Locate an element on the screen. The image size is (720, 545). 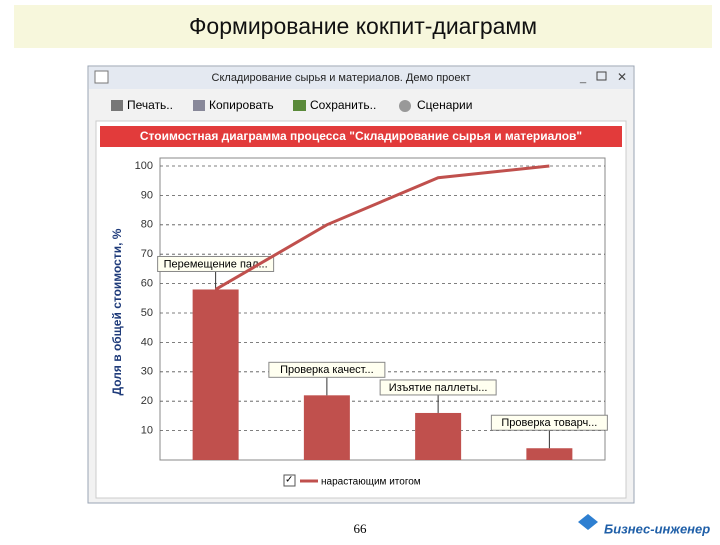
toolbar-button: Сохранить.. is located at coordinates (343, 105).